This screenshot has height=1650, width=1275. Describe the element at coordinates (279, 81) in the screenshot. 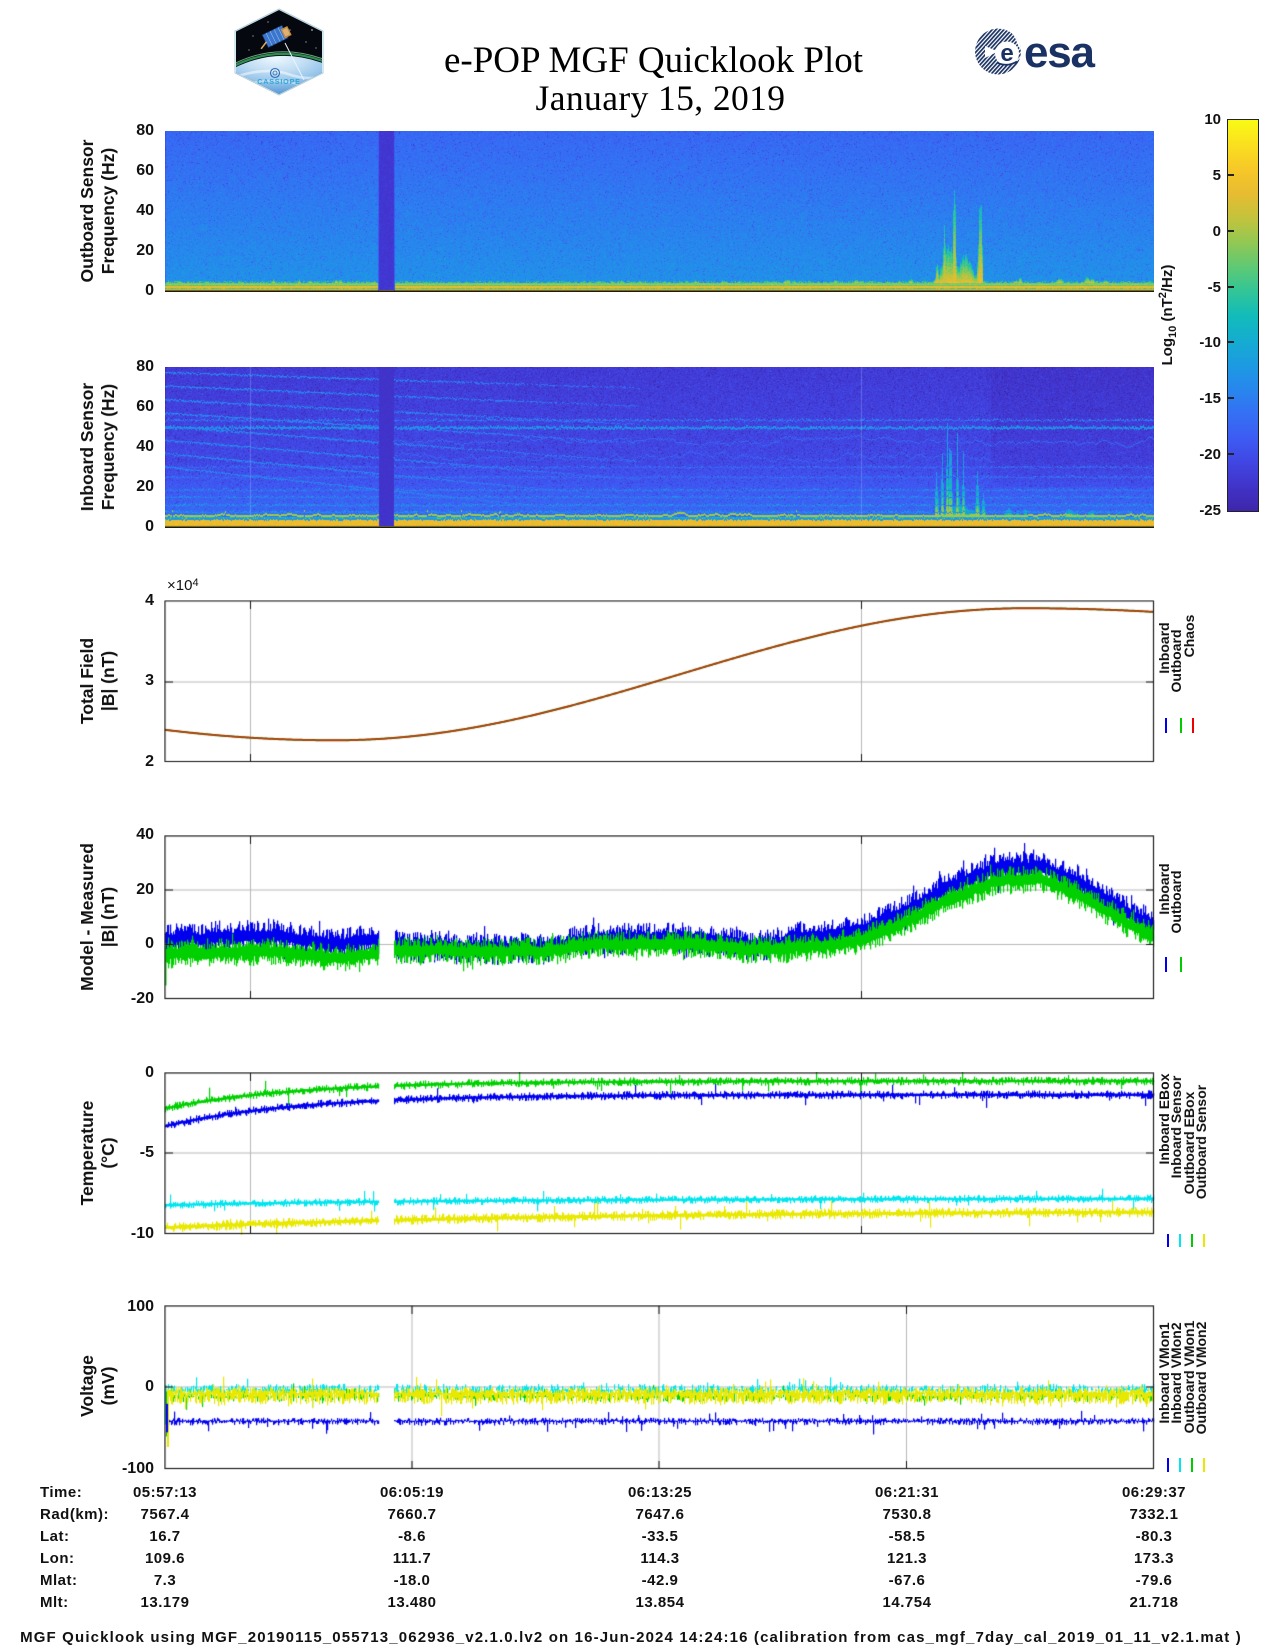

I see `svg-text: CASSIOPE` at that location.